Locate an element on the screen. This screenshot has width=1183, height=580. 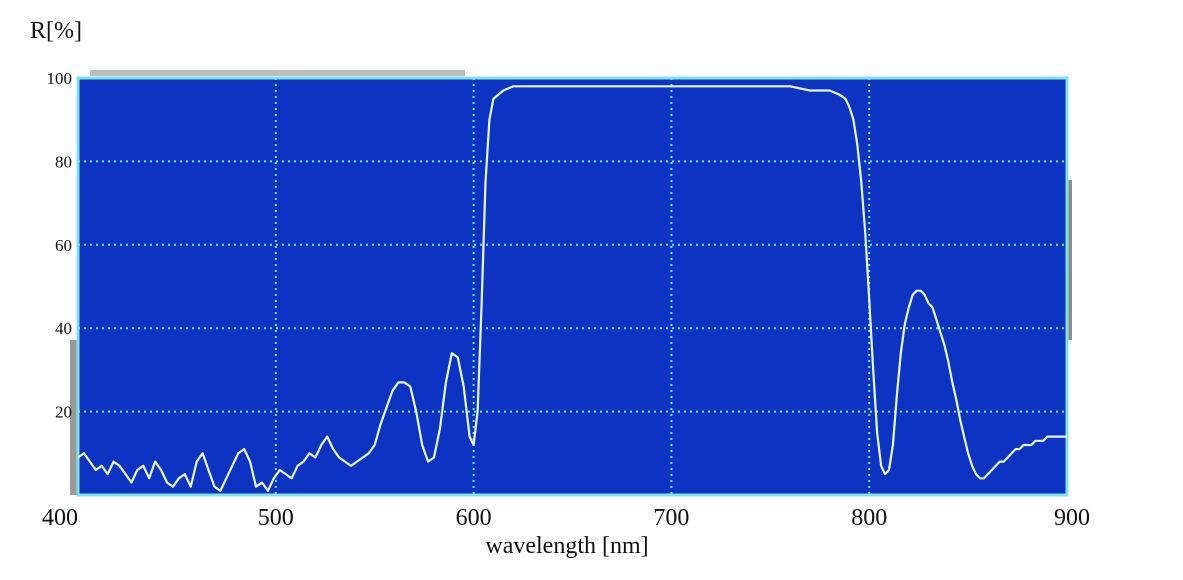
x-tick-label: 500 is located at coordinates (276, 518).